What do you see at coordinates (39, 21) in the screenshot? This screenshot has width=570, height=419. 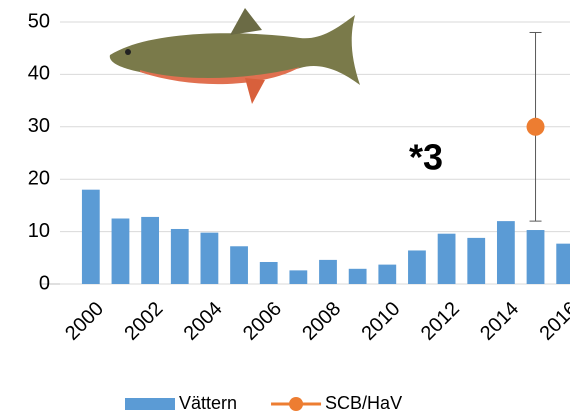 I see `y-tick-label: 50` at bounding box center [39, 21].